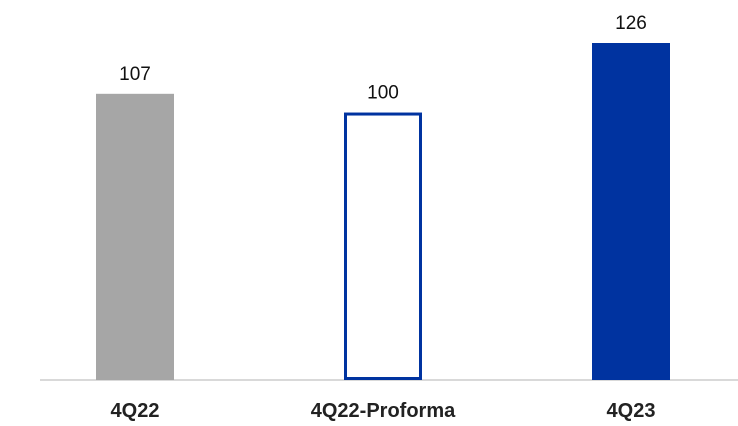 The height and width of the screenshot is (426, 738). I want to click on value-label-4q23: 126, so click(631, 23).